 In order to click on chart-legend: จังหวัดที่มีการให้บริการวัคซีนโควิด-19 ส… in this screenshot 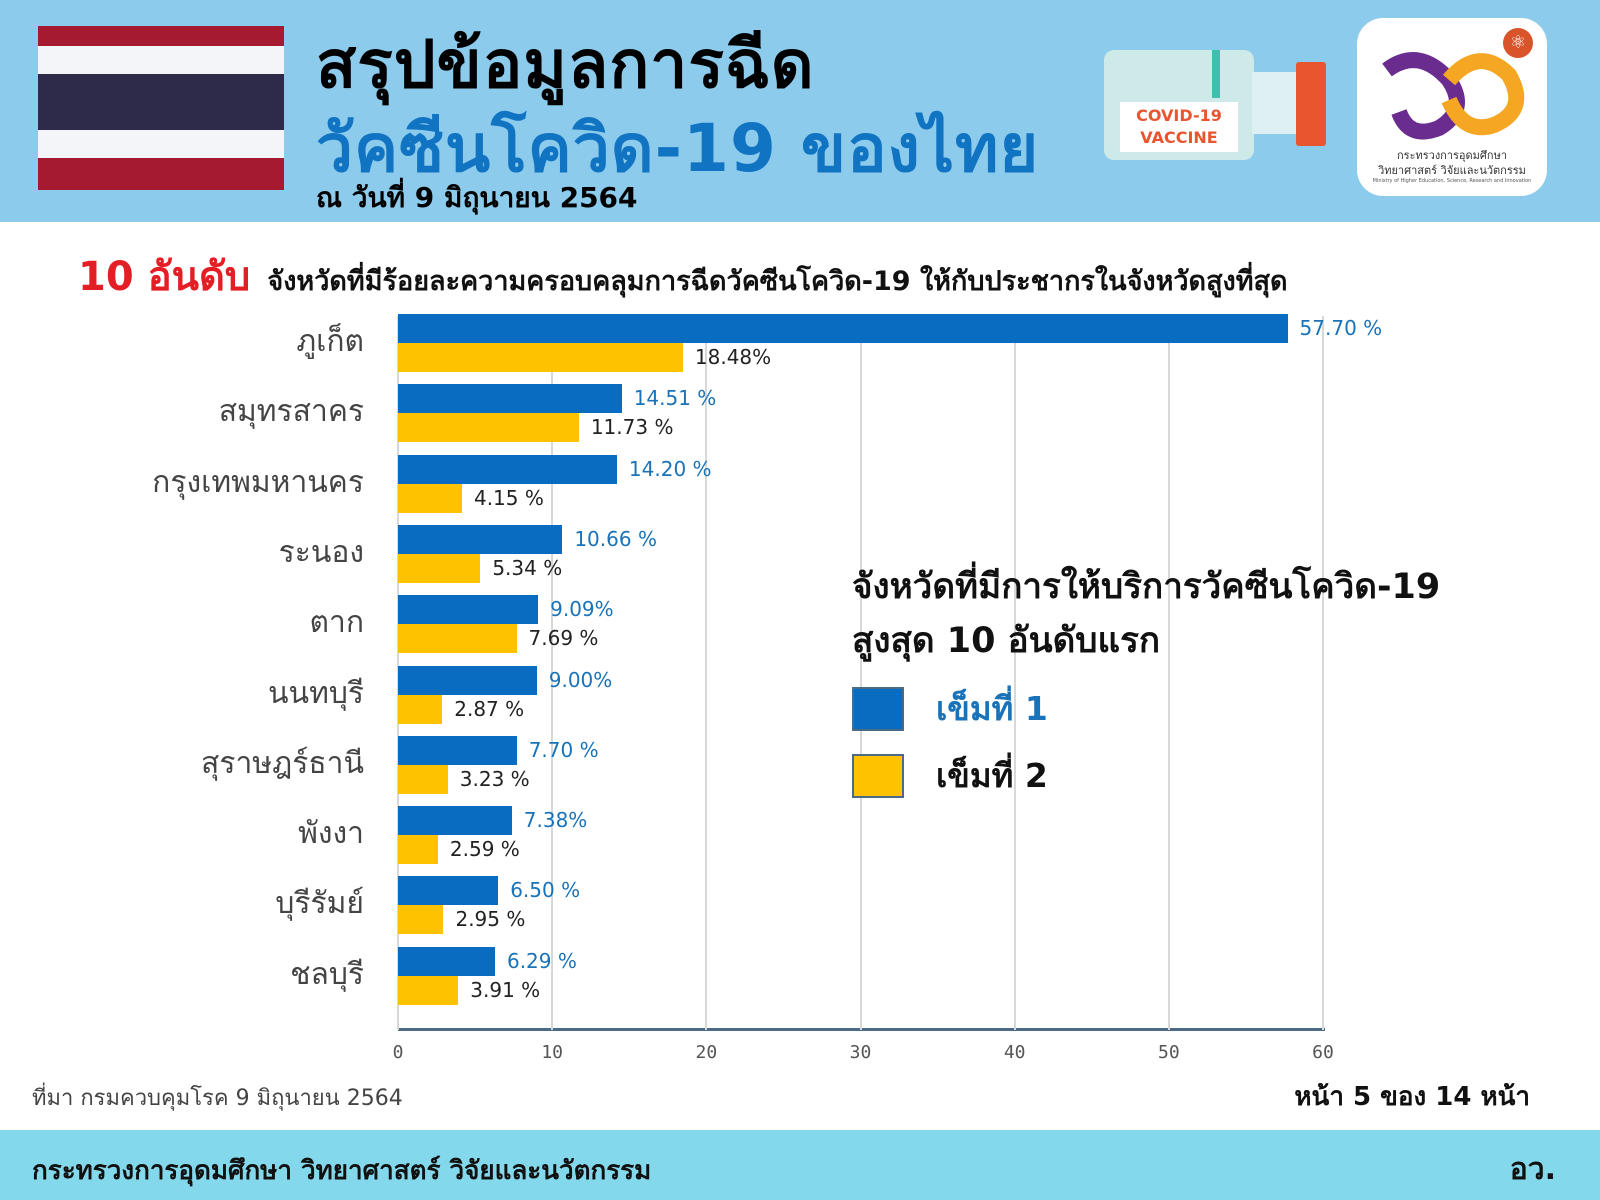, I will do `click(1146, 681)`.